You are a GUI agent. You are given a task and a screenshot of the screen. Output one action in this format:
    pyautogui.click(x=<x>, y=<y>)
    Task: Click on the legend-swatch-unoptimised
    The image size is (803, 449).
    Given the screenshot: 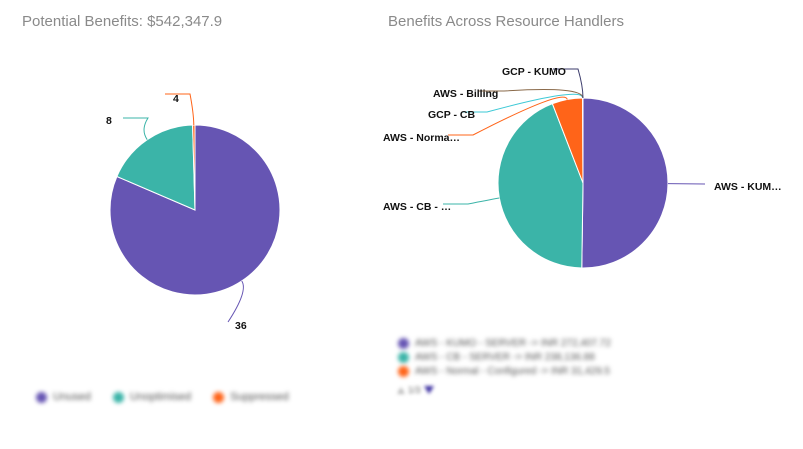 What is the action you would take?
    pyautogui.click(x=118, y=397)
    